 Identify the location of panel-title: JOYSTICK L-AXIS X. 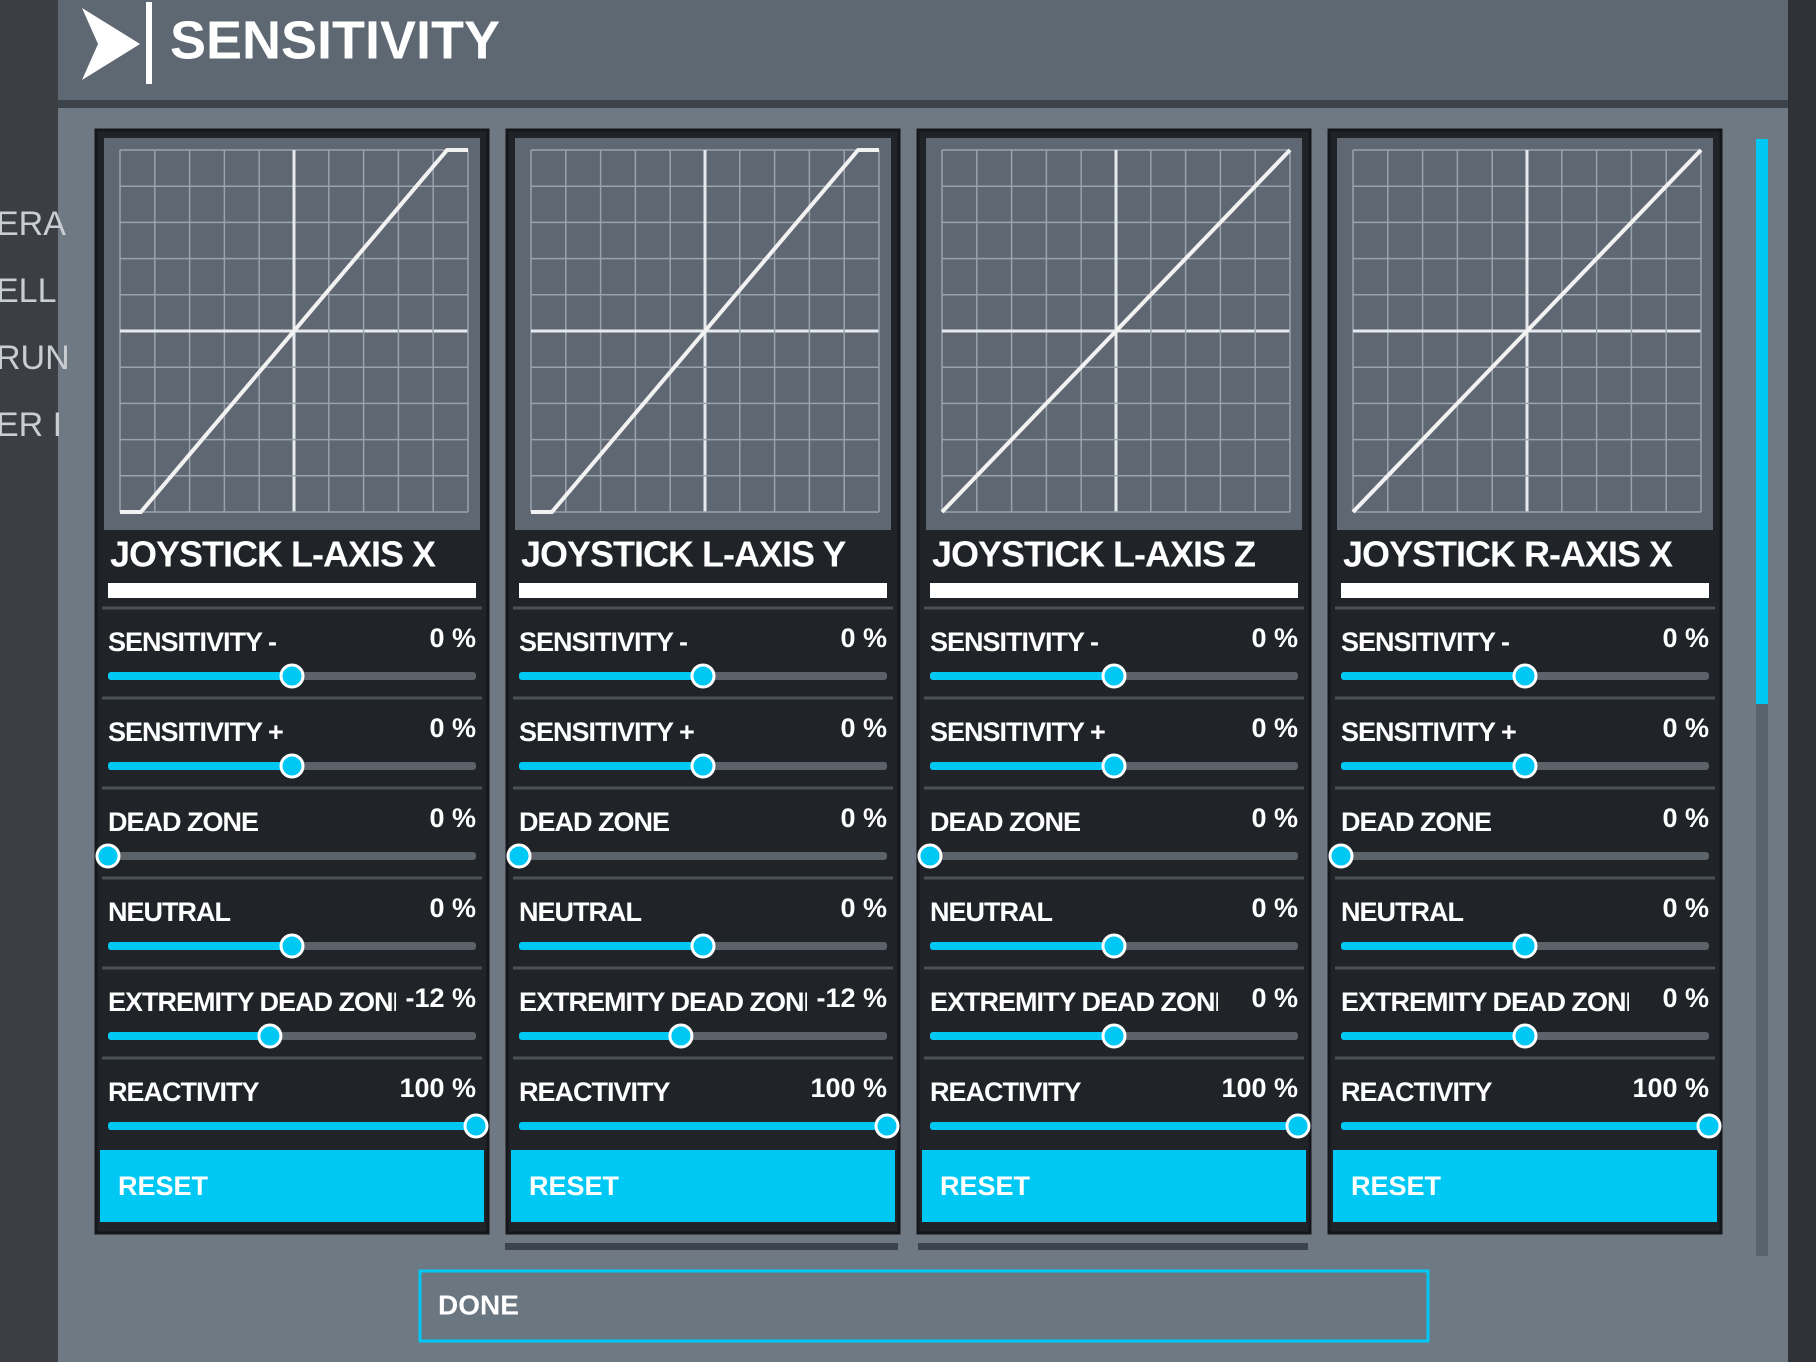
(273, 554).